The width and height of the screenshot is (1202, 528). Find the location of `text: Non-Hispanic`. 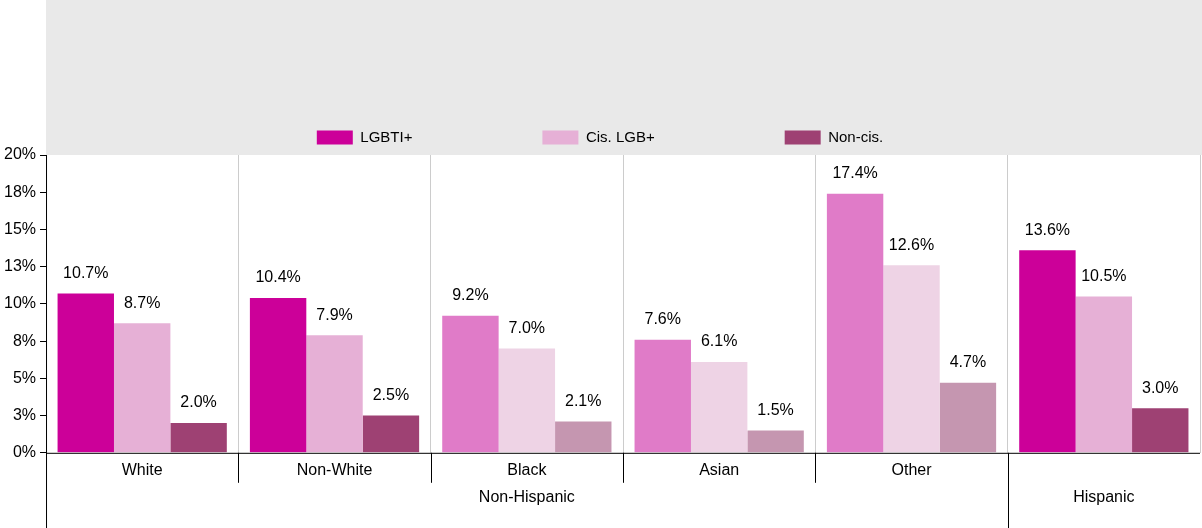

text: Non-Hispanic is located at coordinates (526, 497).